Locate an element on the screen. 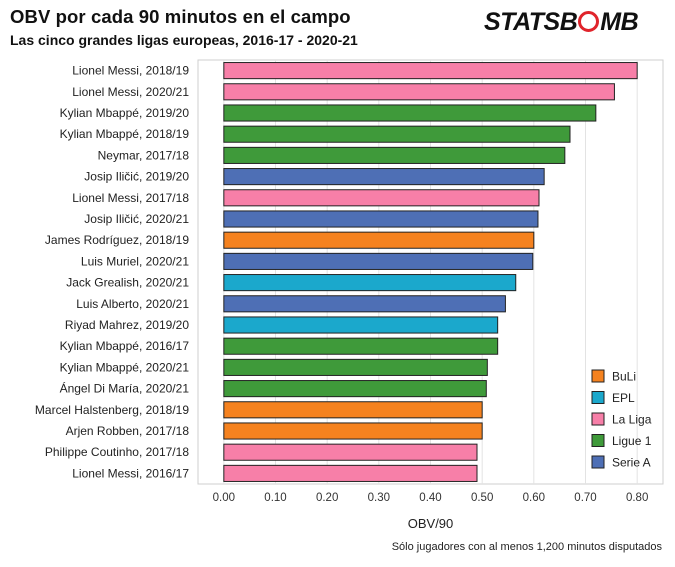  bar-category-label: Kylian Mbappé, 2019/20 is located at coordinates (125, 113).